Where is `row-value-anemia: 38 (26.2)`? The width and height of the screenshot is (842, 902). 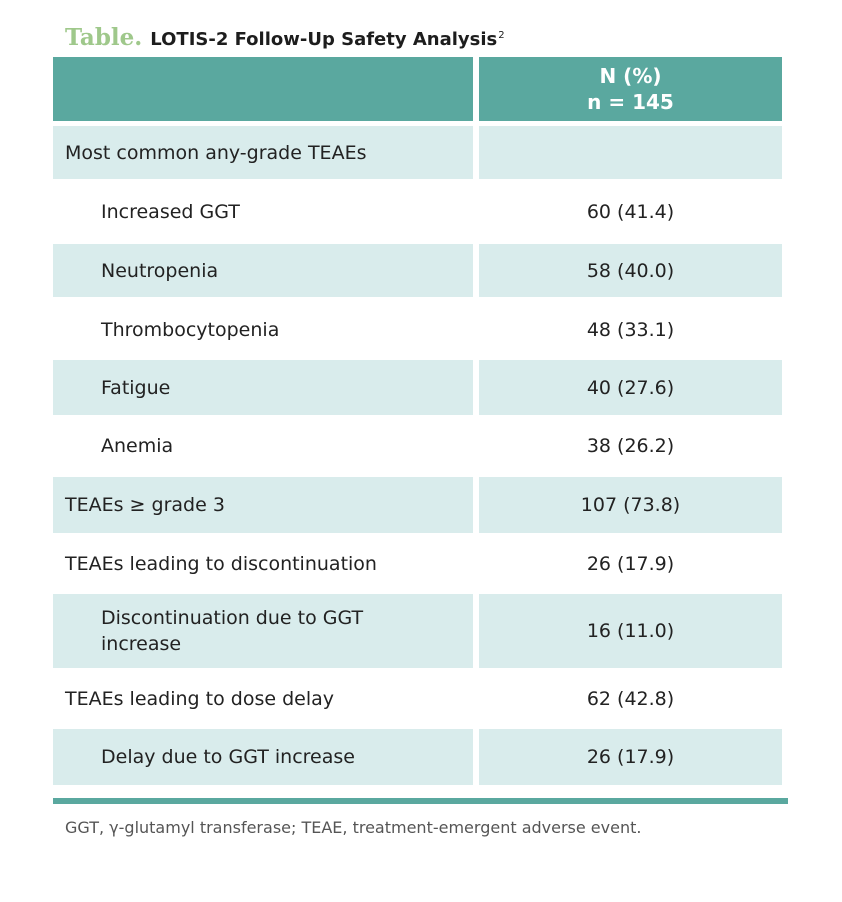 row-value-anemia: 38 (26.2) is located at coordinates (630, 445).